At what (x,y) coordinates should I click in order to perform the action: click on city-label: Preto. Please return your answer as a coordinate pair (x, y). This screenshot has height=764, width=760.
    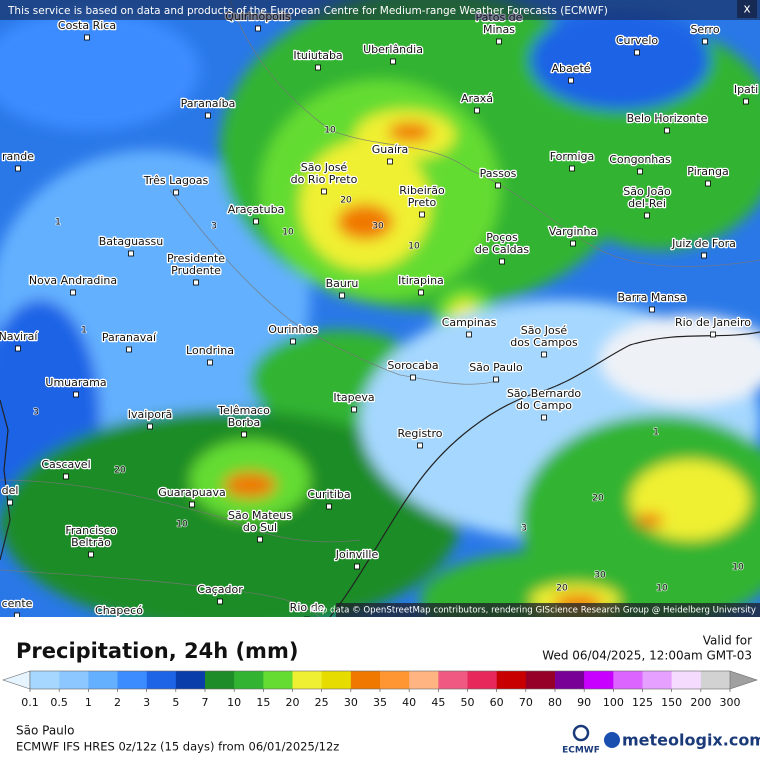
    Looking at the image, I should click on (422, 202).